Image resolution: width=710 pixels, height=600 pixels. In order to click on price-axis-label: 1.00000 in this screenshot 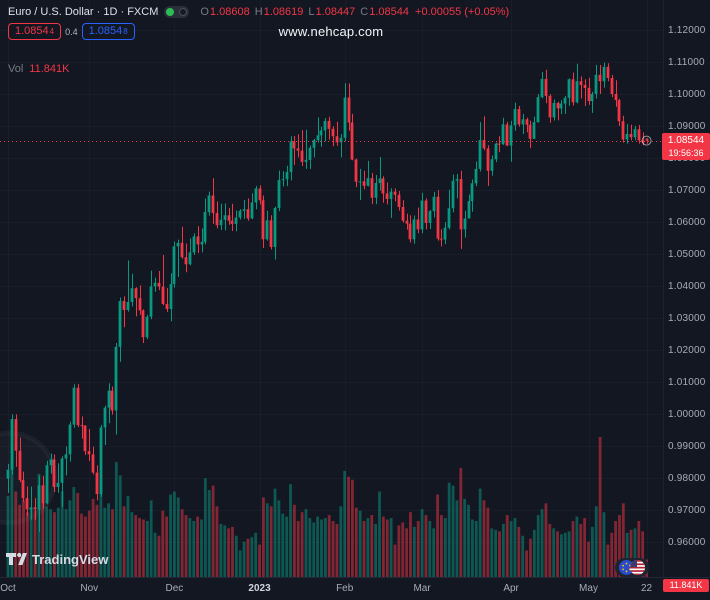, I will do `click(687, 414)`.